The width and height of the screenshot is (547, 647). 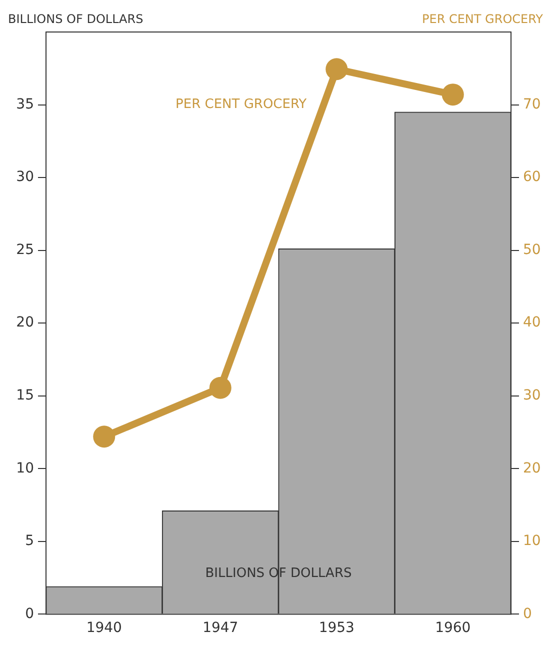 I want to click on x-tick-label: 1953, so click(x=336, y=628).